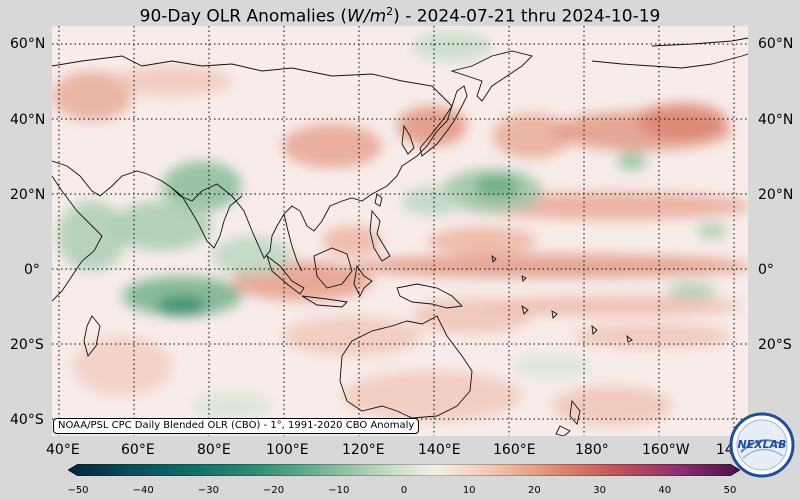 The width and height of the screenshot is (800, 500). I want to click on nexlab-logo: NEXLAB, so click(762, 445).